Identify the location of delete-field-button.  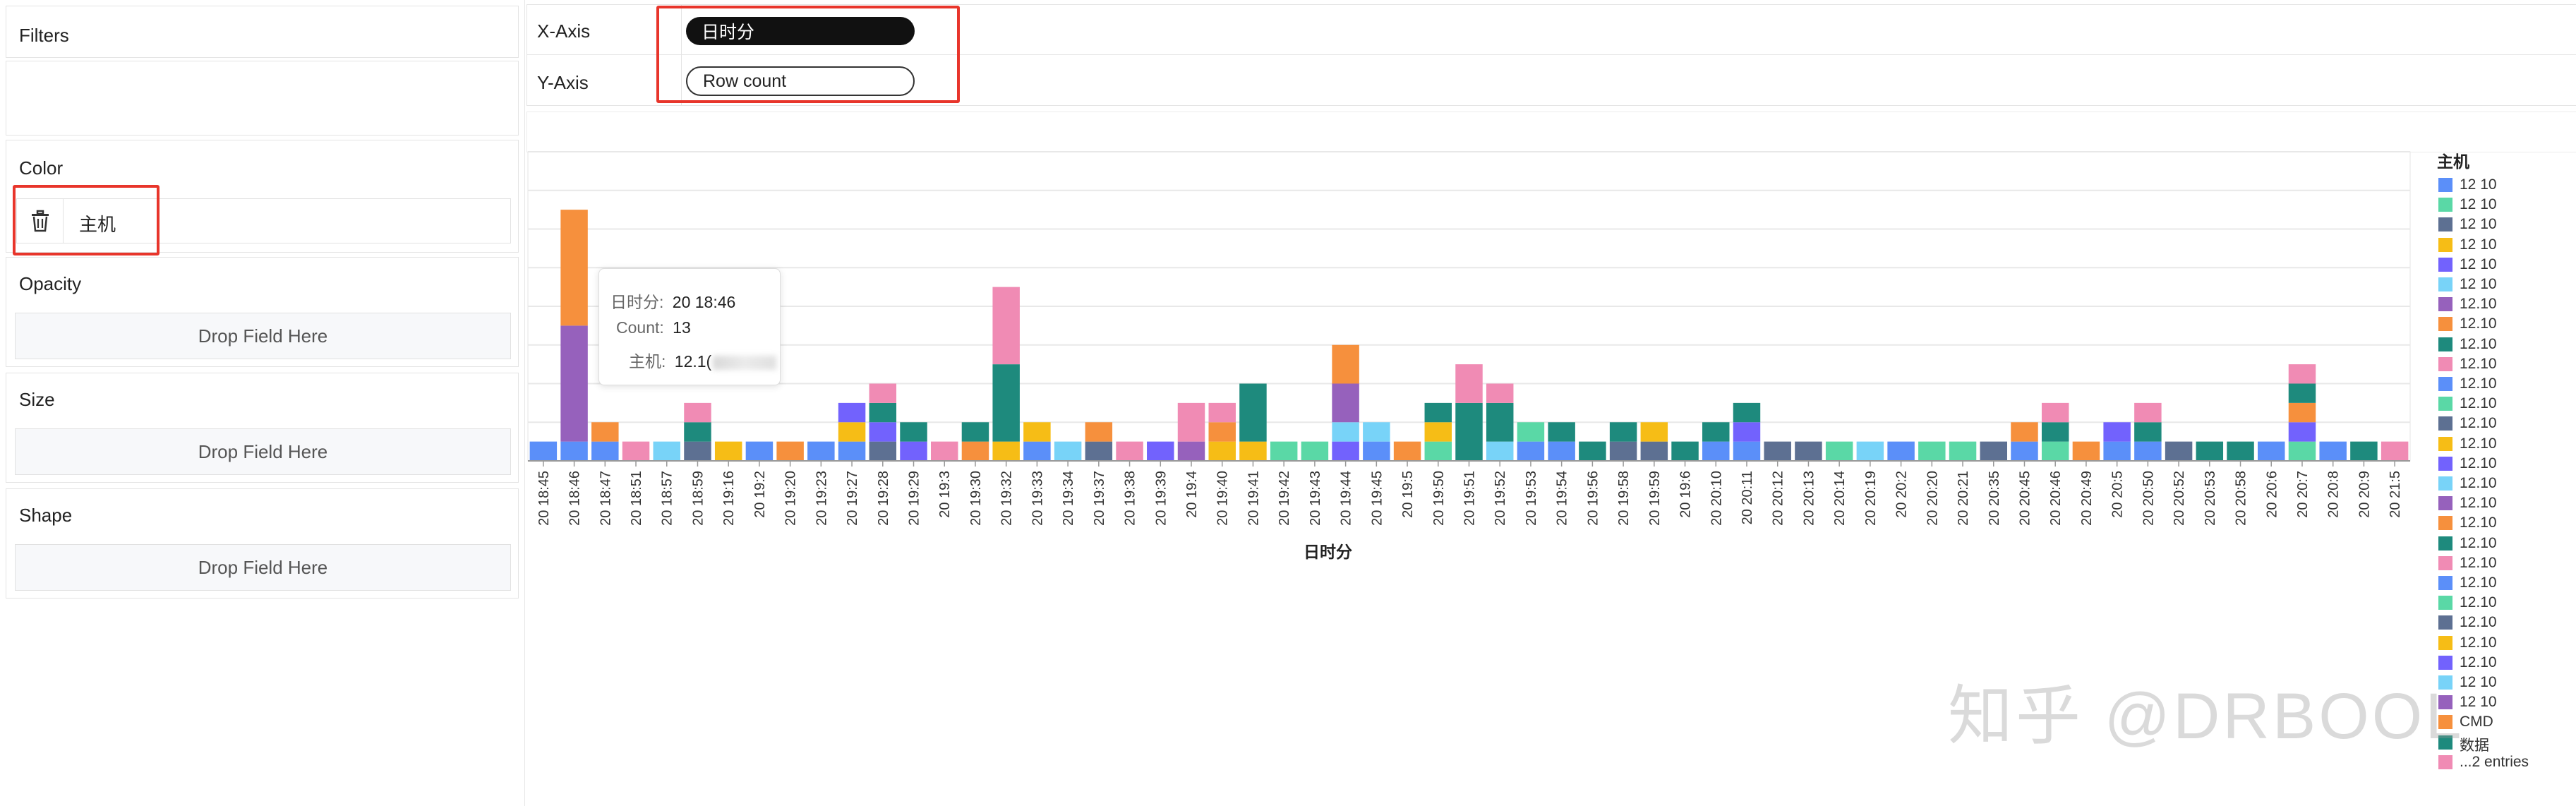
(40, 221).